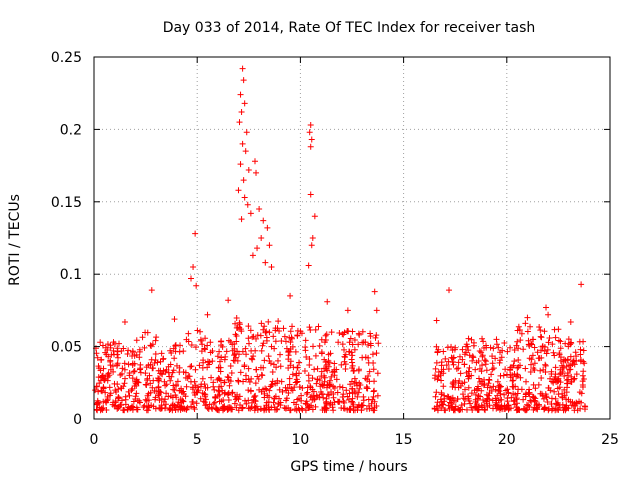  Describe the element at coordinates (348, 467) in the screenshot. I see `x-axis-label: GPS time / hours` at that location.